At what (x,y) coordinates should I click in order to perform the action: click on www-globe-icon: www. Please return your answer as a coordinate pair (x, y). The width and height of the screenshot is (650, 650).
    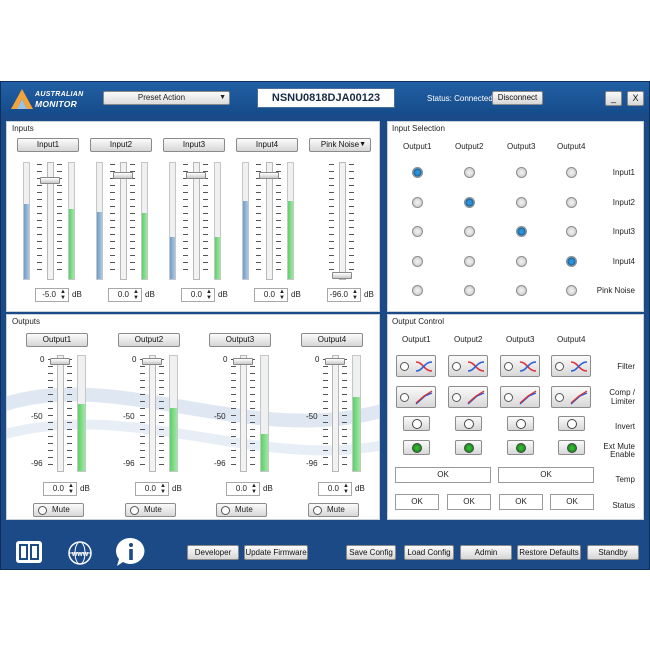
    Looking at the image, I should click on (80, 553).